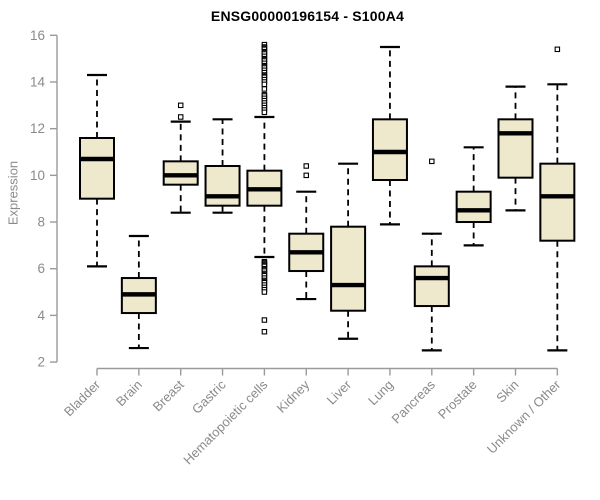 This screenshot has height=500, width=600. What do you see at coordinates (431, 286) in the screenshot?
I see `box-pancreas` at bounding box center [431, 286].